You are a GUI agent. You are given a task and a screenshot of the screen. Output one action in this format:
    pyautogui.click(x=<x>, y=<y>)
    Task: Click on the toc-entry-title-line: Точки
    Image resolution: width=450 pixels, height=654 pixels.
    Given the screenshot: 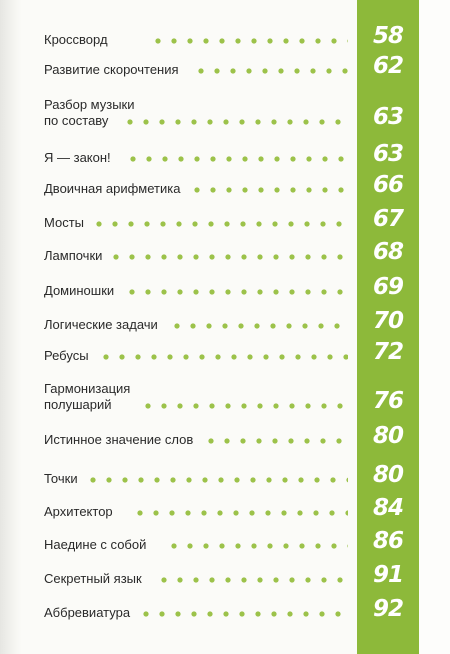 What is the action you would take?
    pyautogui.click(x=61, y=478)
    